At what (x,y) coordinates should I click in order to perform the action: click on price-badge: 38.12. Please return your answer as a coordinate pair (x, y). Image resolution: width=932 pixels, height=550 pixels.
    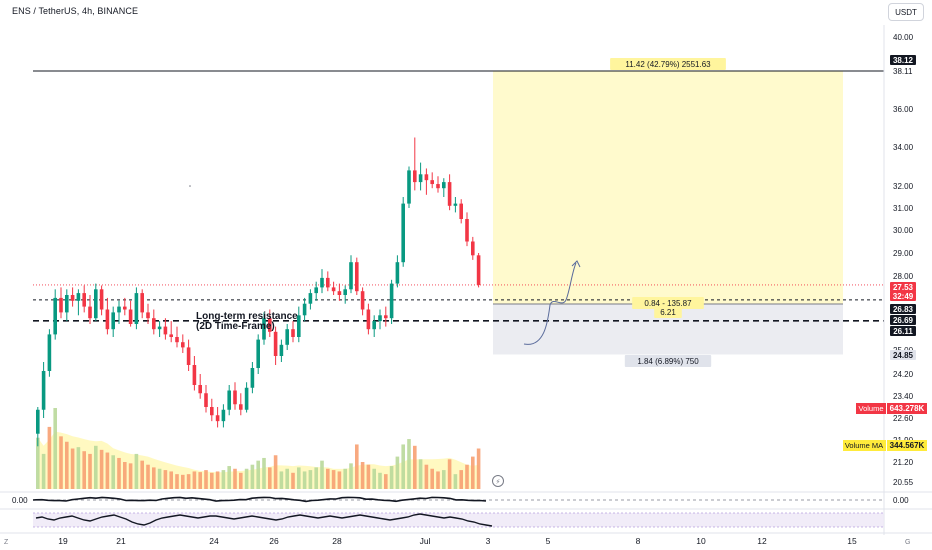
    Looking at the image, I should click on (903, 60).